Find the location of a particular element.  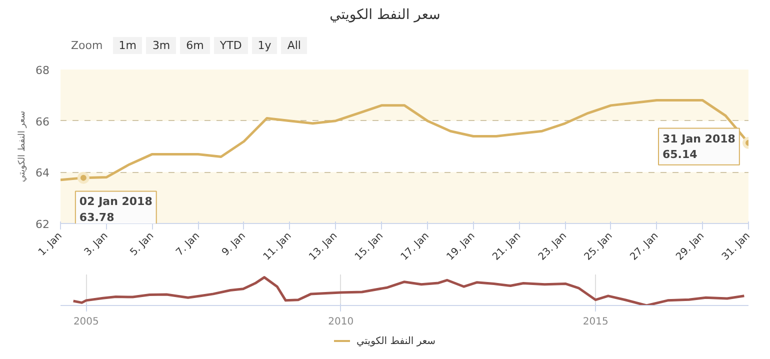

x-tick-label: 29. Jan is located at coordinates (690, 246).